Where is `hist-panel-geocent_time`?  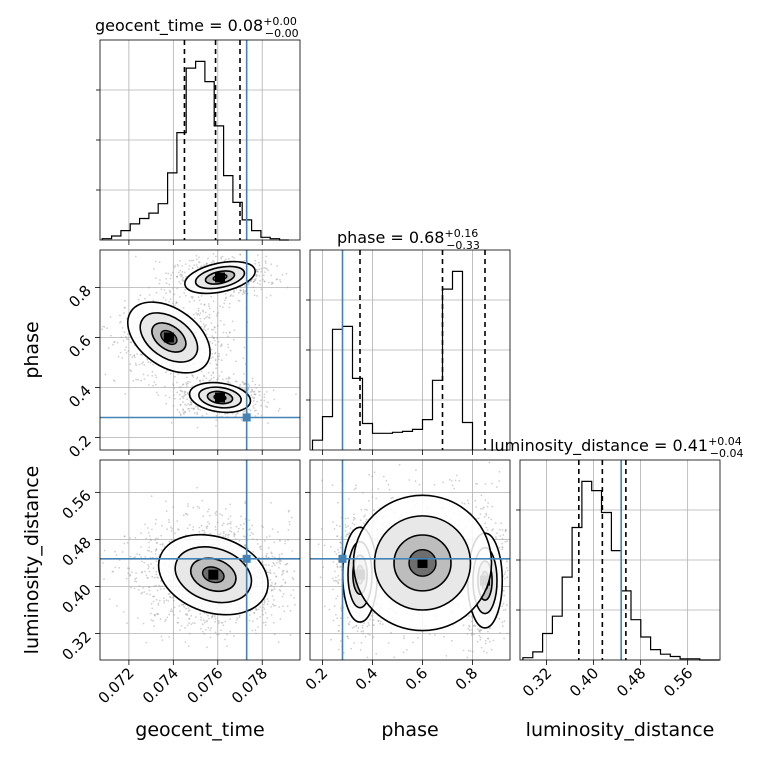 hist-panel-geocent_time is located at coordinates (198, 140).